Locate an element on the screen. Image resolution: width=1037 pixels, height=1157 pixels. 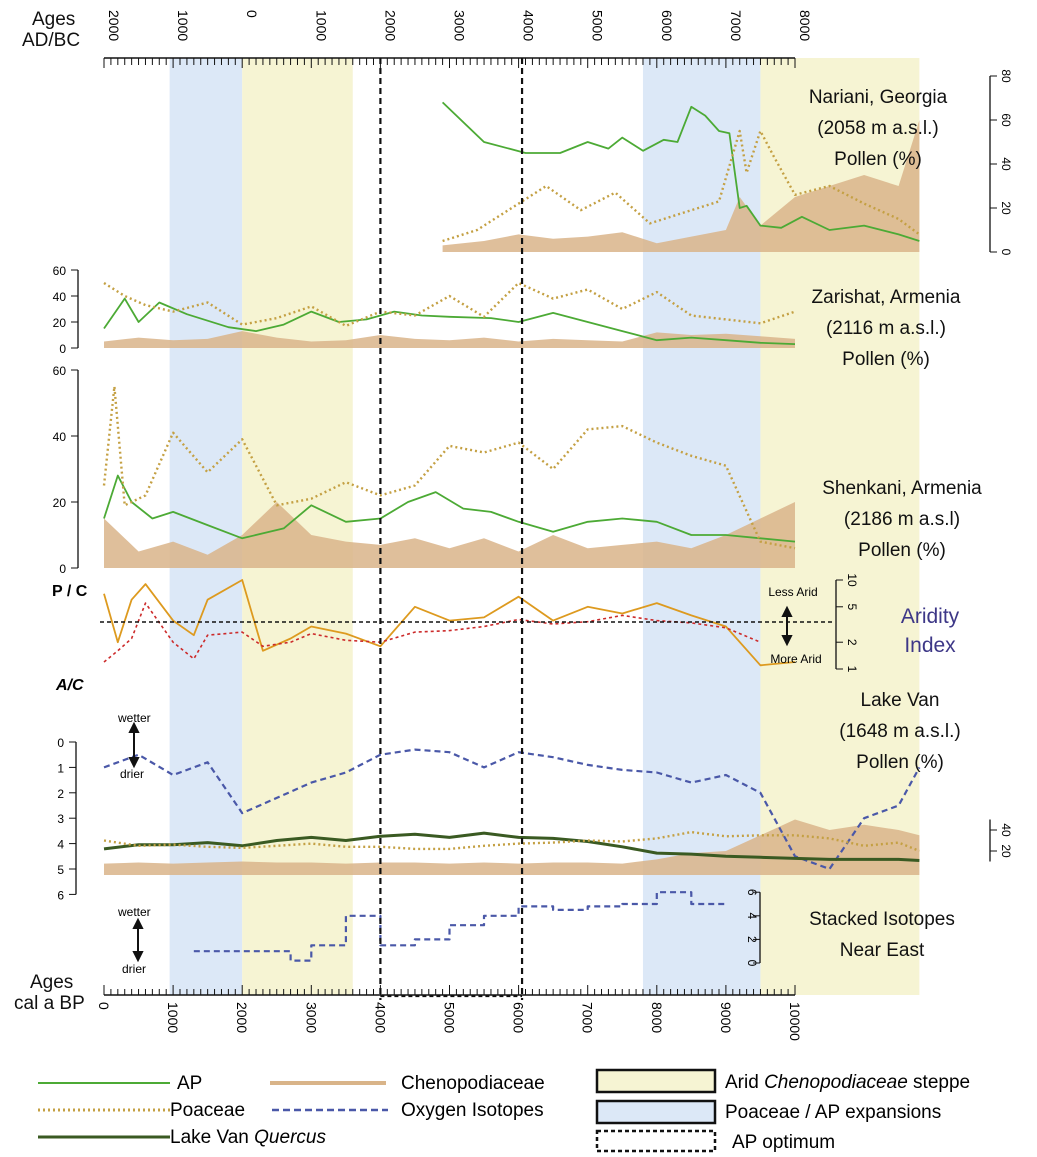
stacked-axis-label: 0 is located at coordinates (752, 963).